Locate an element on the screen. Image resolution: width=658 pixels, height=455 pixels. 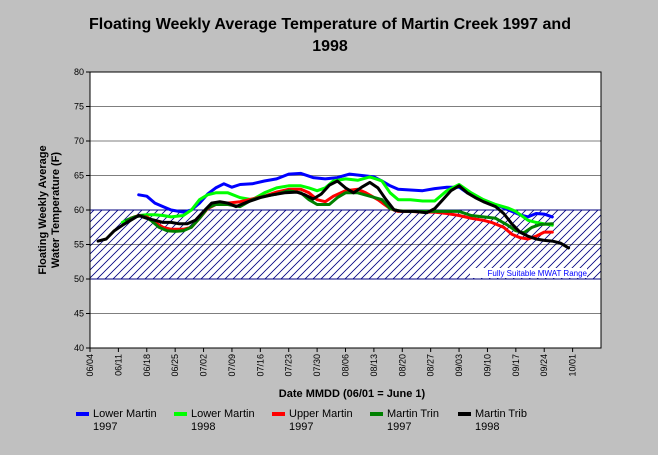
y-tick-label: 40 is located at coordinates (79, 348).